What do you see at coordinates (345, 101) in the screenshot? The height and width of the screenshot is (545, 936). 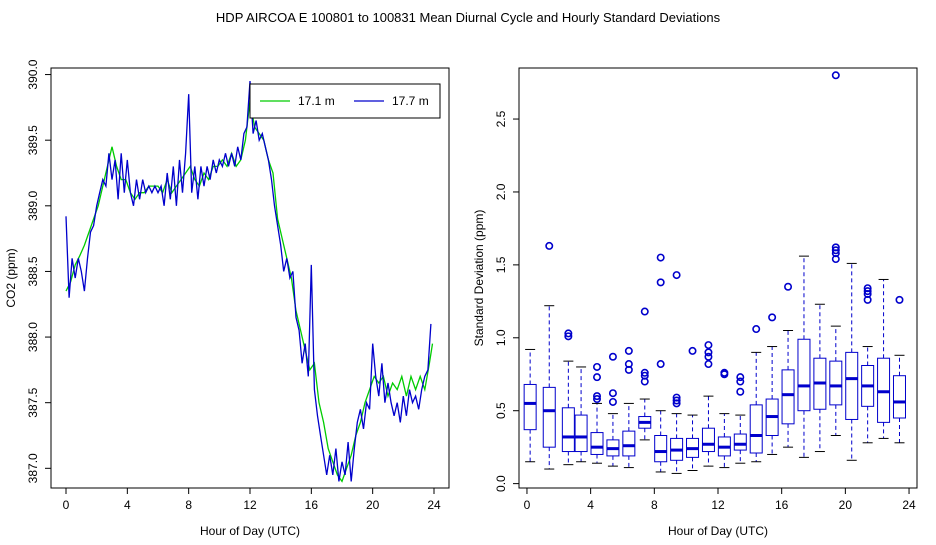 I see `legend: 17.1 m 17.7 m` at bounding box center [345, 101].